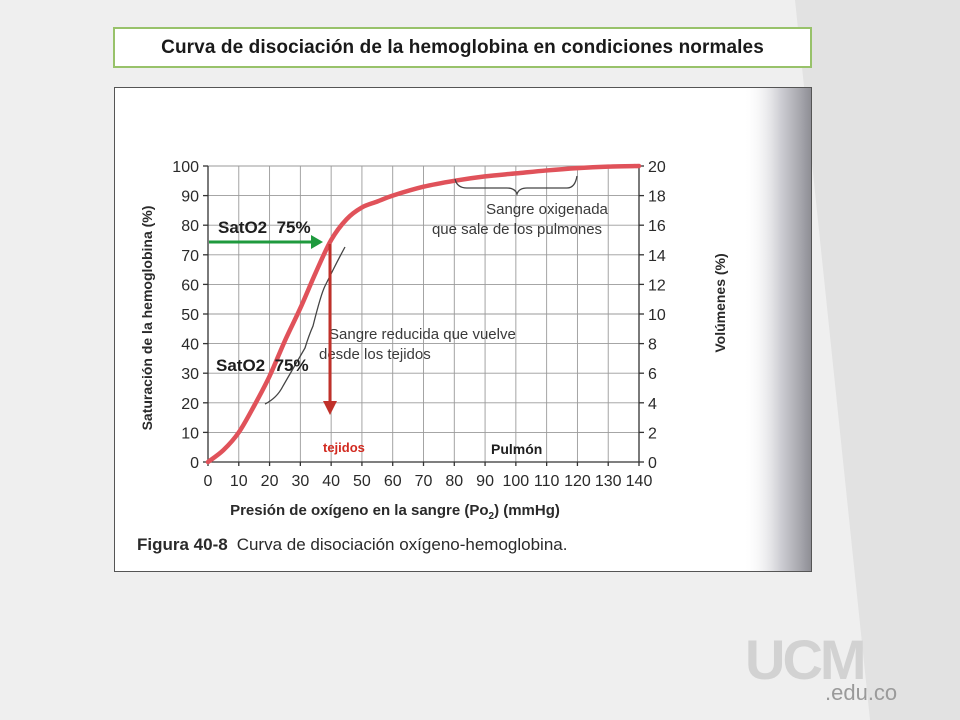 The height and width of the screenshot is (720, 960). I want to click on x-axis-label-text: Presión de oxígeno en la sangre (Po, so click(359, 510).